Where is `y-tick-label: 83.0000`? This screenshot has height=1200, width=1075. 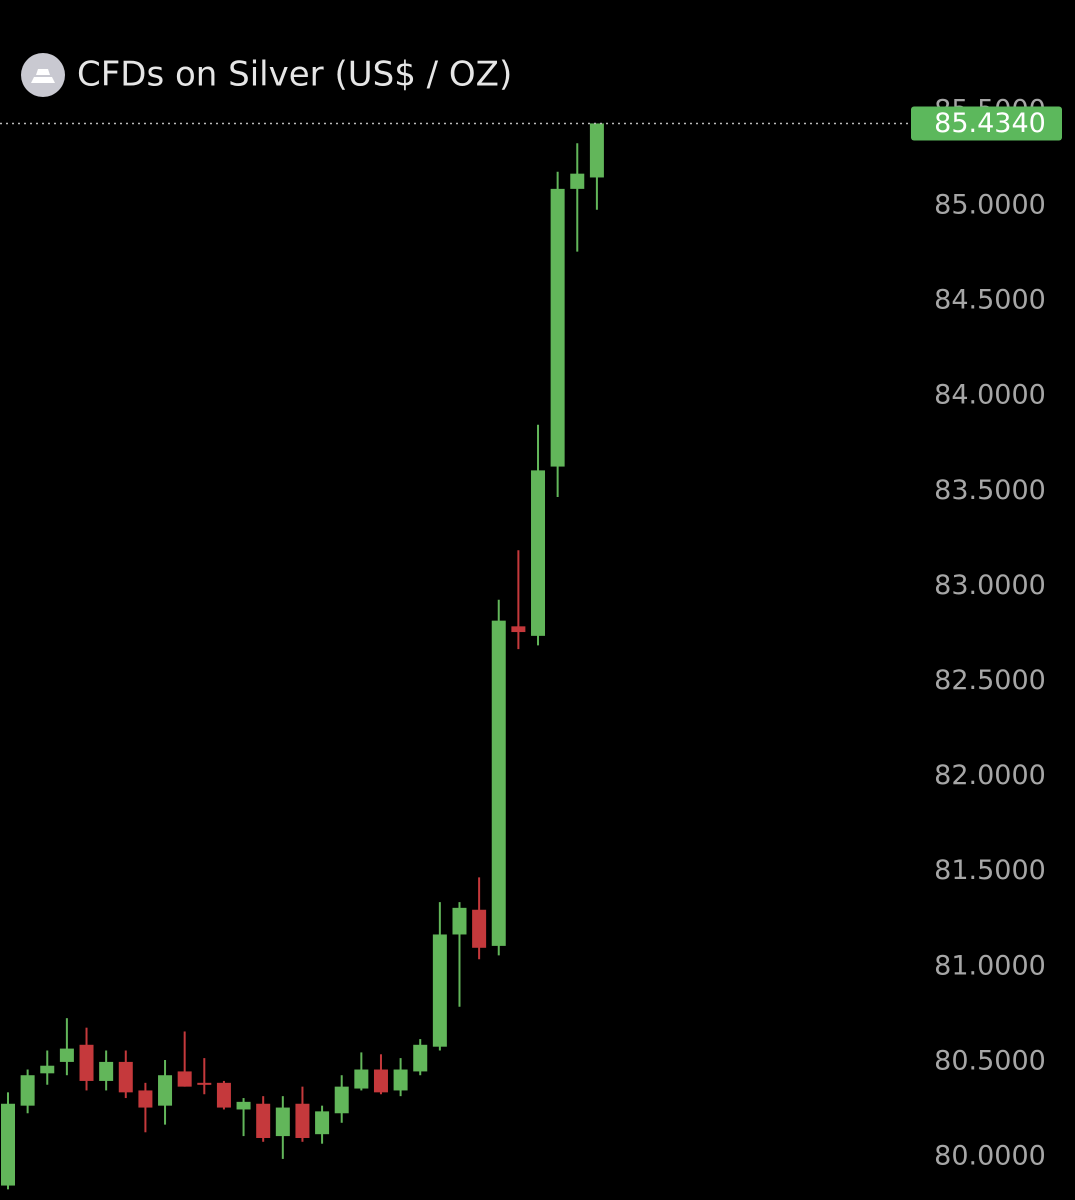 y-tick-label: 83.0000 is located at coordinates (990, 585).